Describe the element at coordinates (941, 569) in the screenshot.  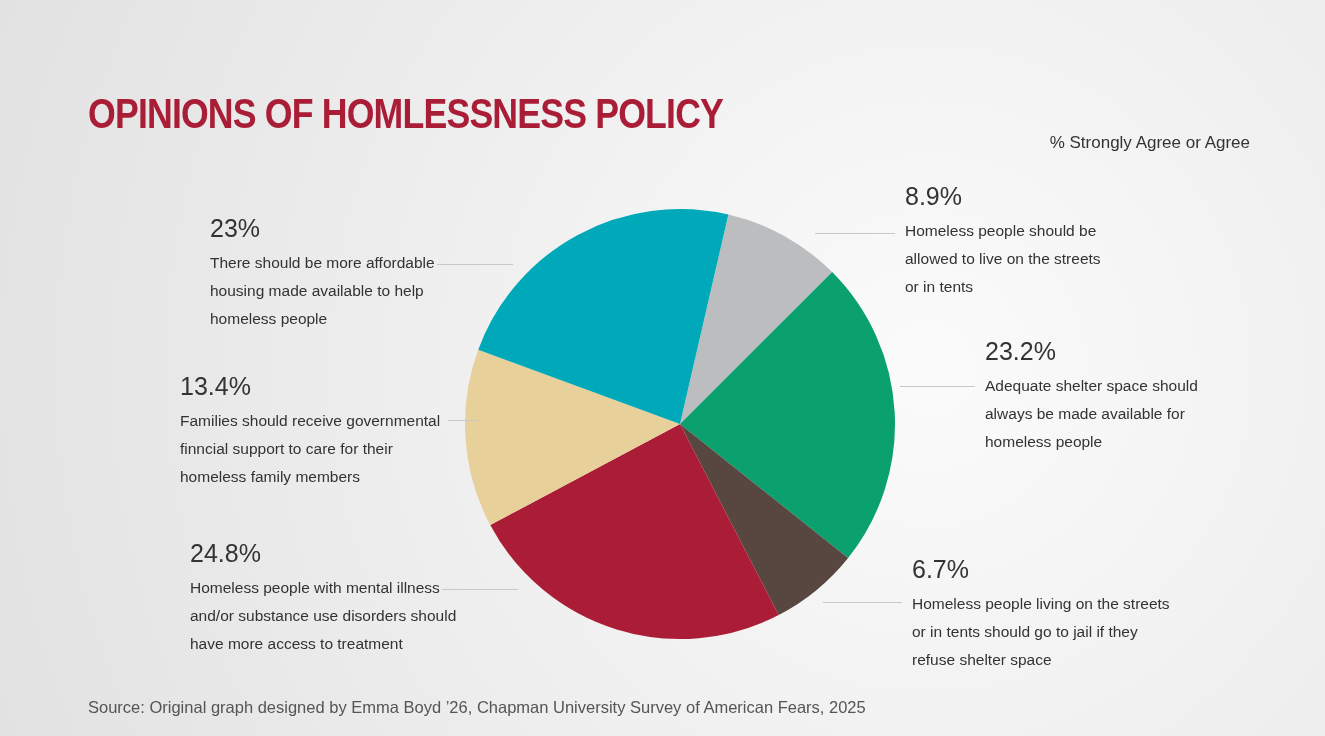
I see `data-label: 6.7%` at that location.